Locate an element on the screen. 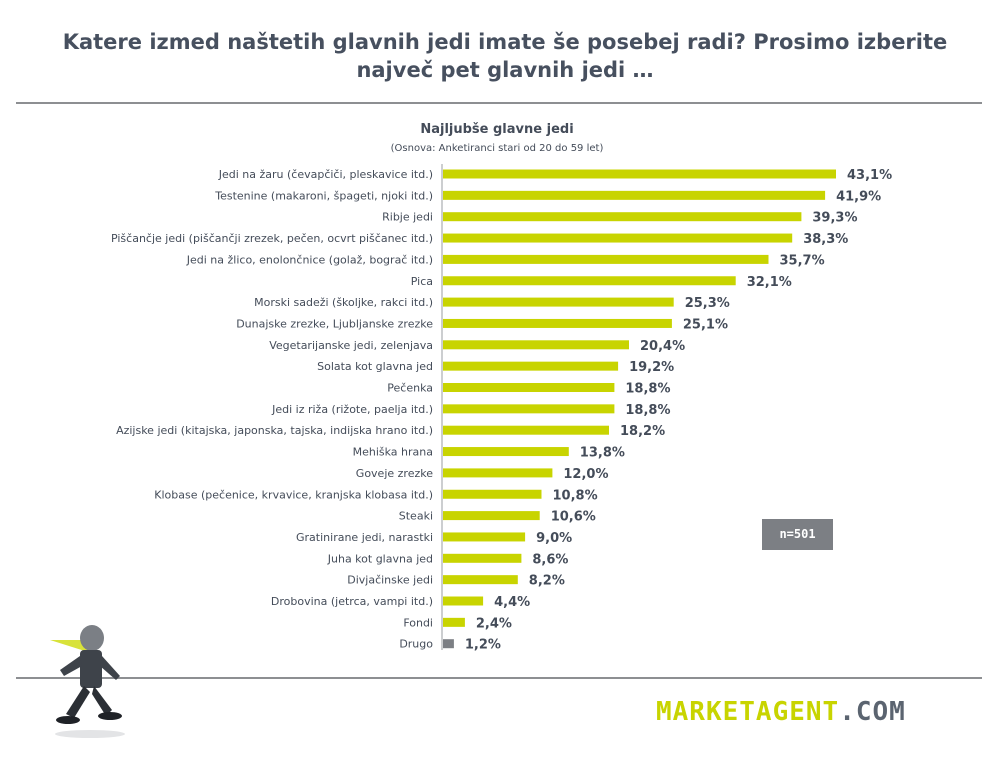 The height and width of the screenshot is (767, 1000). value-label: 20,4% is located at coordinates (662, 346).